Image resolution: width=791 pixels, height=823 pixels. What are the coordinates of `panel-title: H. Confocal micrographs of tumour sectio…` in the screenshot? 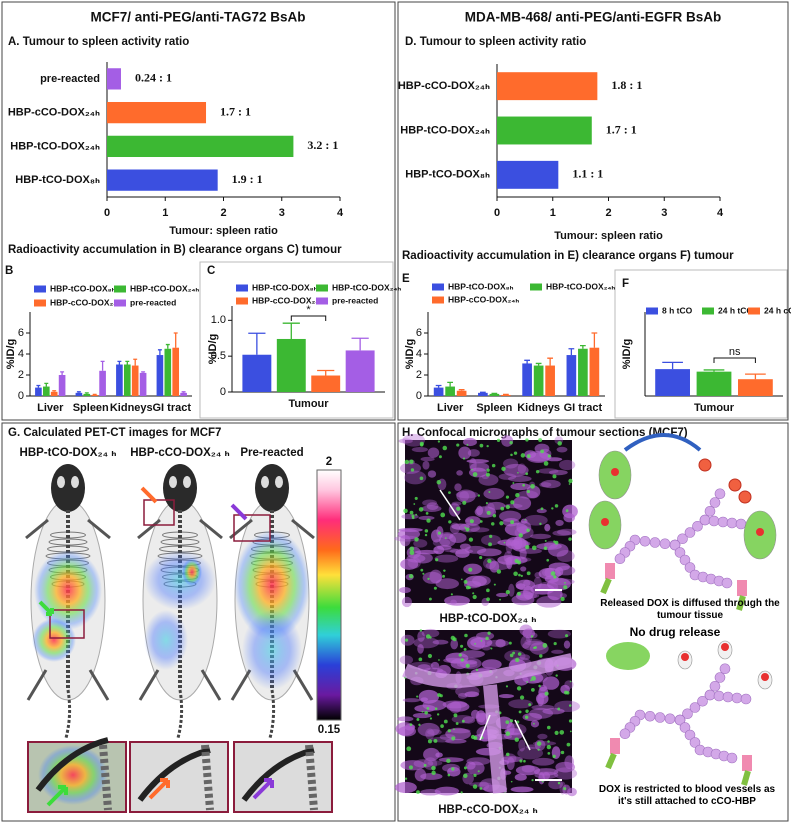 It's located at (545, 433).